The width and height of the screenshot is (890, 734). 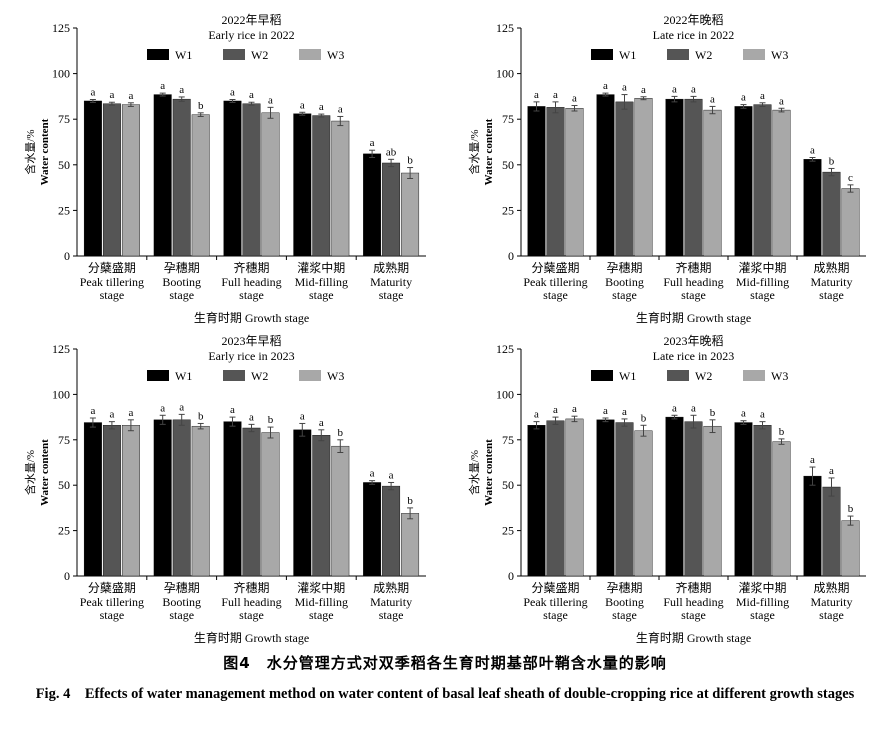 I want to click on x-tick-label-en: Mid-filling, so click(x=321, y=282).